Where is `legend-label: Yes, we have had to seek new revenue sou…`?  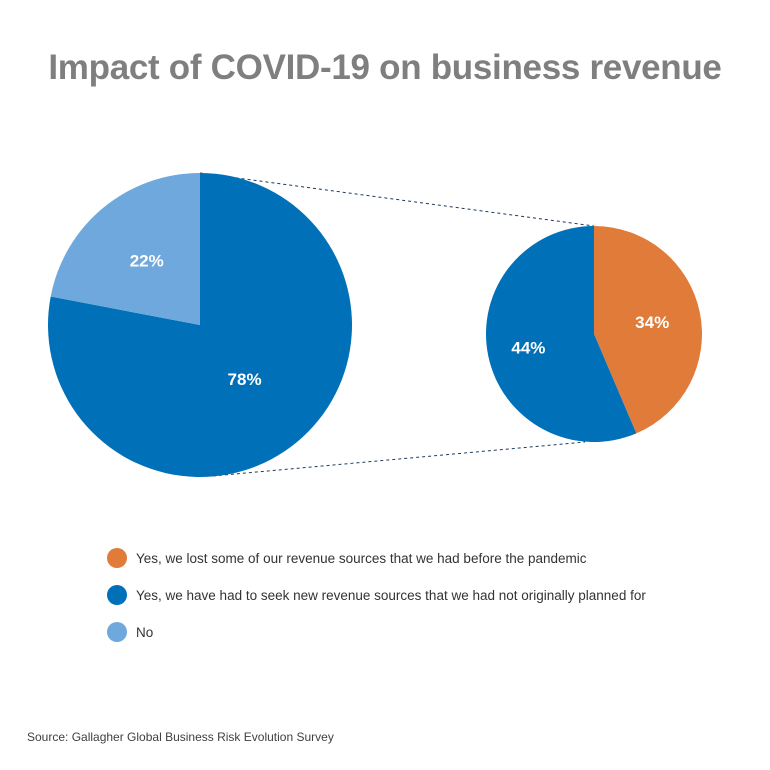
legend-label: Yes, we have had to seek new revenue sou… is located at coordinates (391, 595).